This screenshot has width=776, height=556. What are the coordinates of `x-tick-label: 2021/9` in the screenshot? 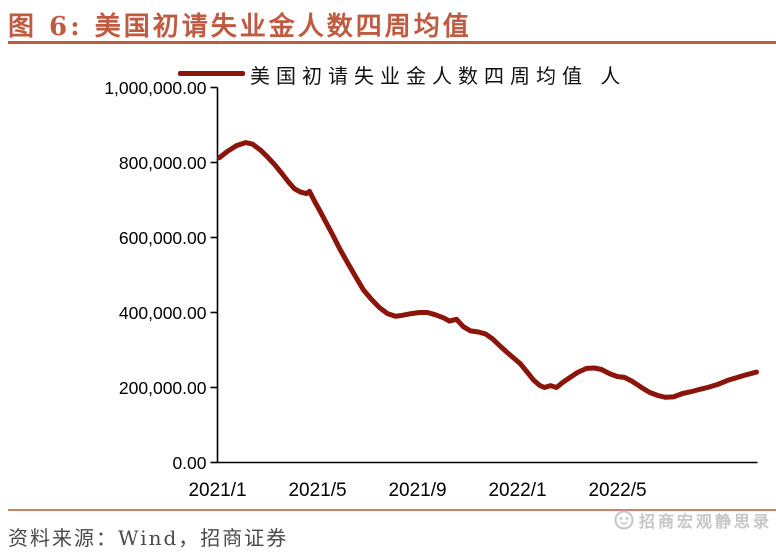 It's located at (417, 490).